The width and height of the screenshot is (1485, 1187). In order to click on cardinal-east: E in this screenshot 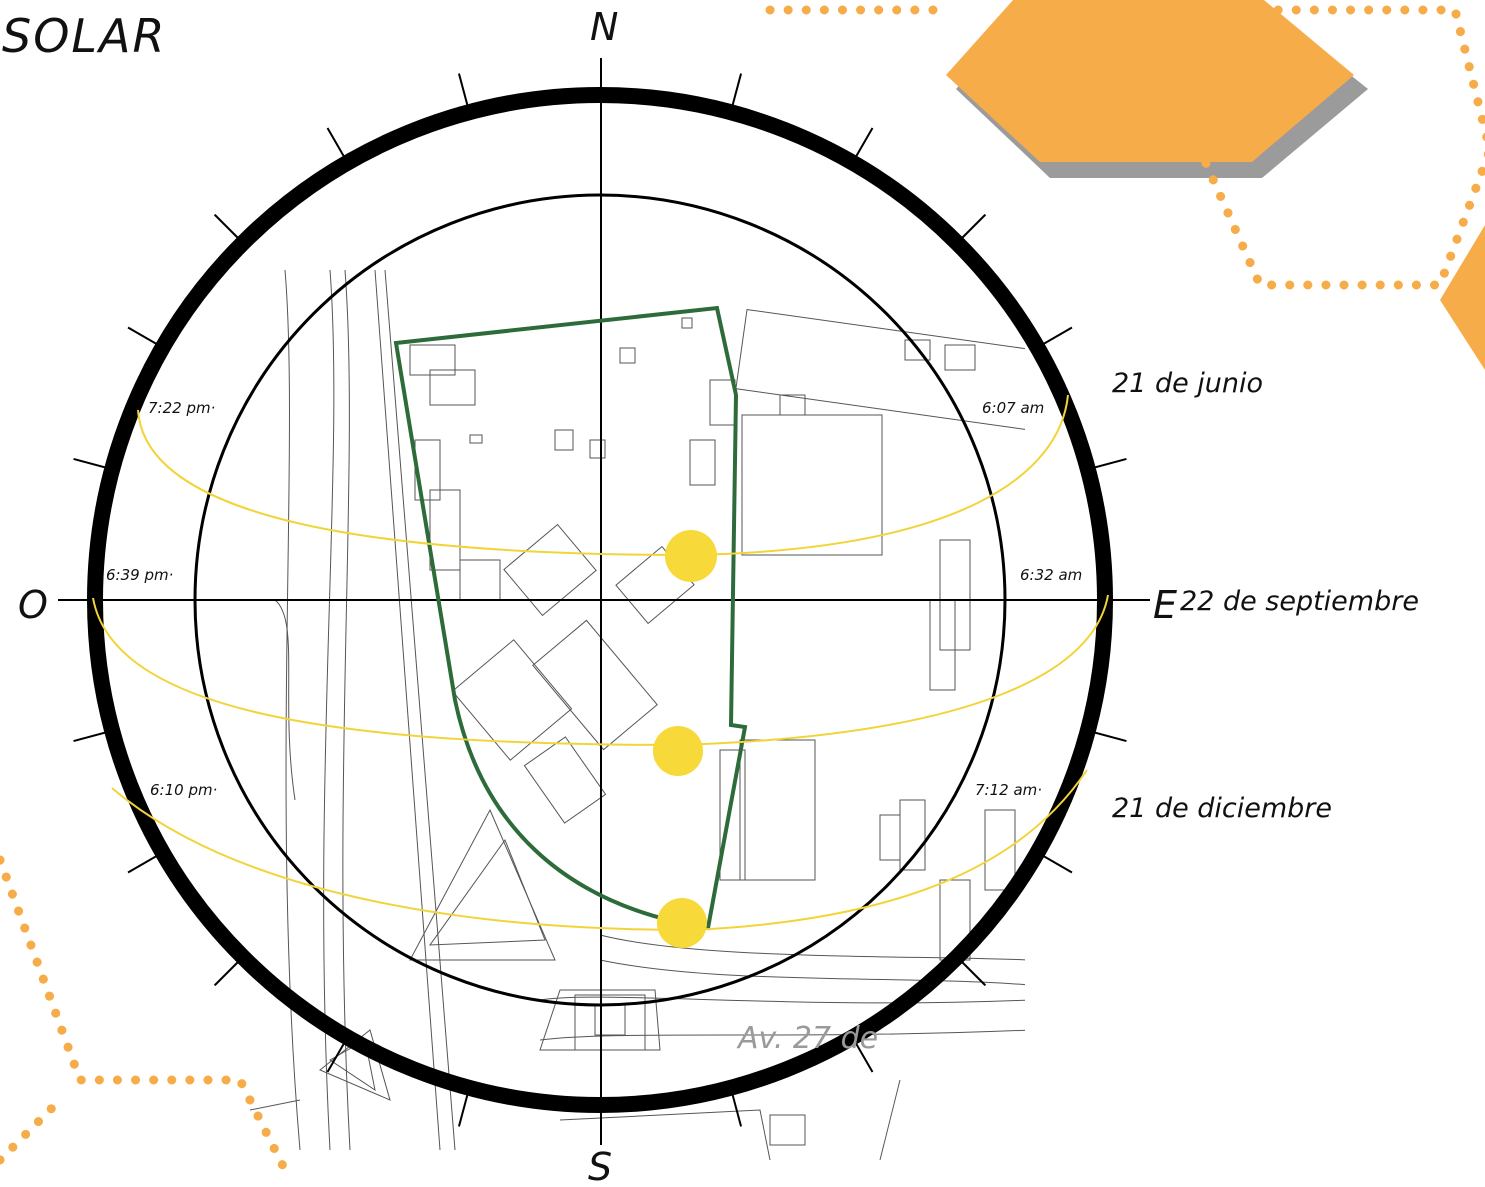, I will do `click(1165, 605)`.